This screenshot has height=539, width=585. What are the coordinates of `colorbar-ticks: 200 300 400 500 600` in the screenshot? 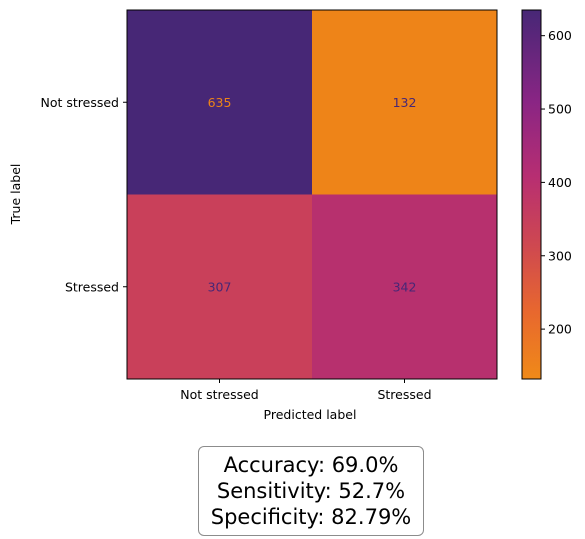 It's located at (556, 182).